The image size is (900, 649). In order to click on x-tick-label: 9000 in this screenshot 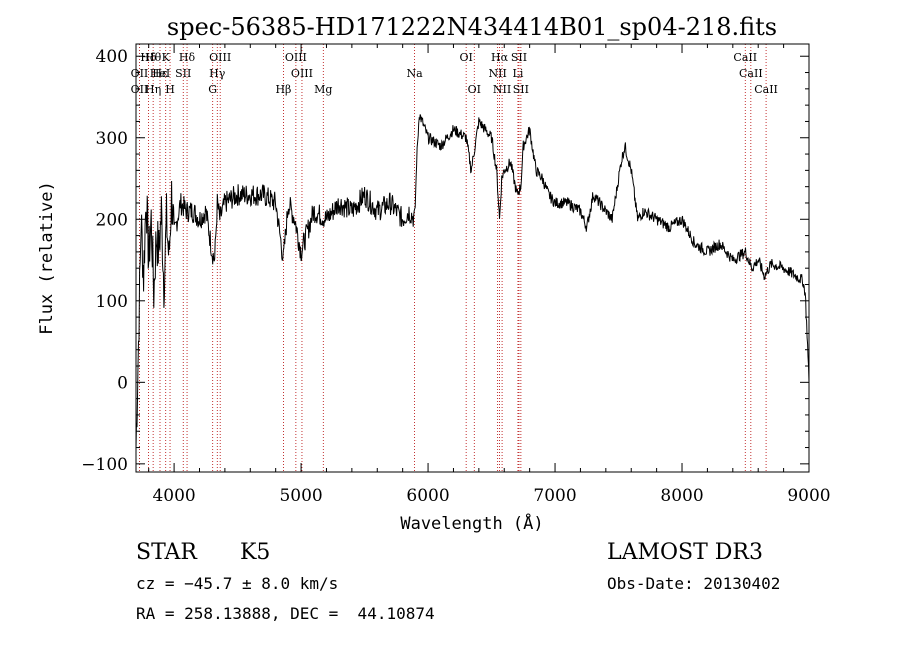, I will do `click(808, 496)`.